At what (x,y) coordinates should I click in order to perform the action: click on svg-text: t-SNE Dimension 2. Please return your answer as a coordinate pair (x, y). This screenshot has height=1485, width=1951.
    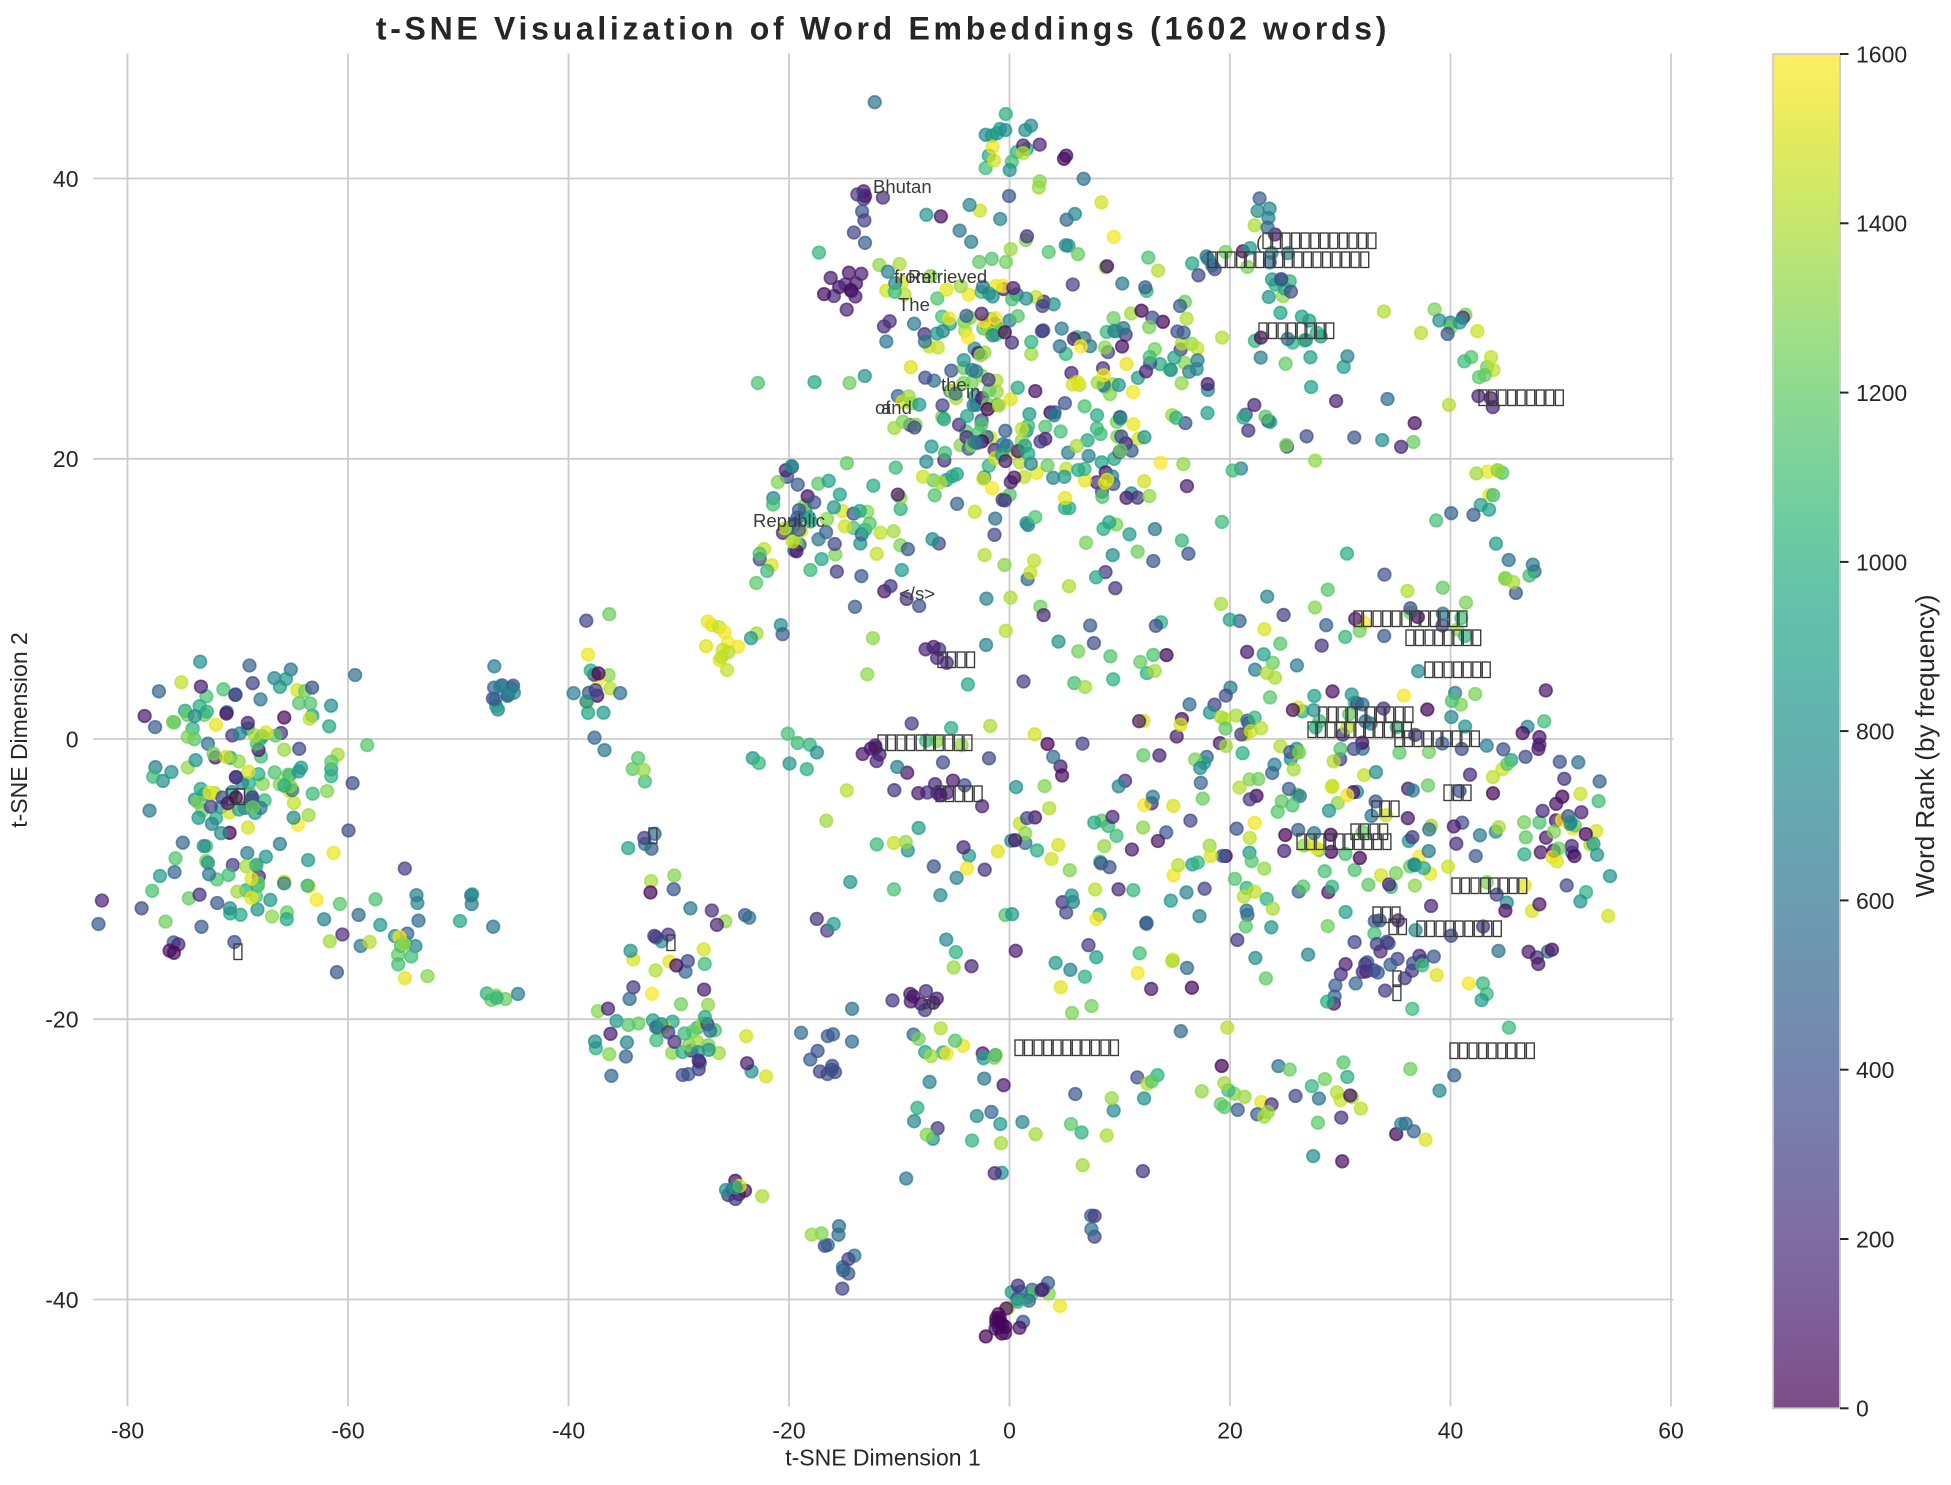
    Looking at the image, I should click on (19, 730).